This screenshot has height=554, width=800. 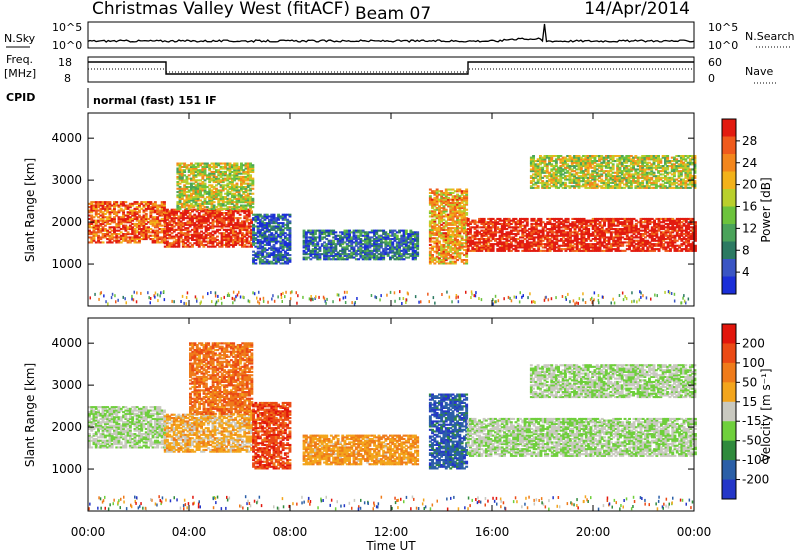 I want to click on nave-tick-top: 60, so click(x=715, y=62).